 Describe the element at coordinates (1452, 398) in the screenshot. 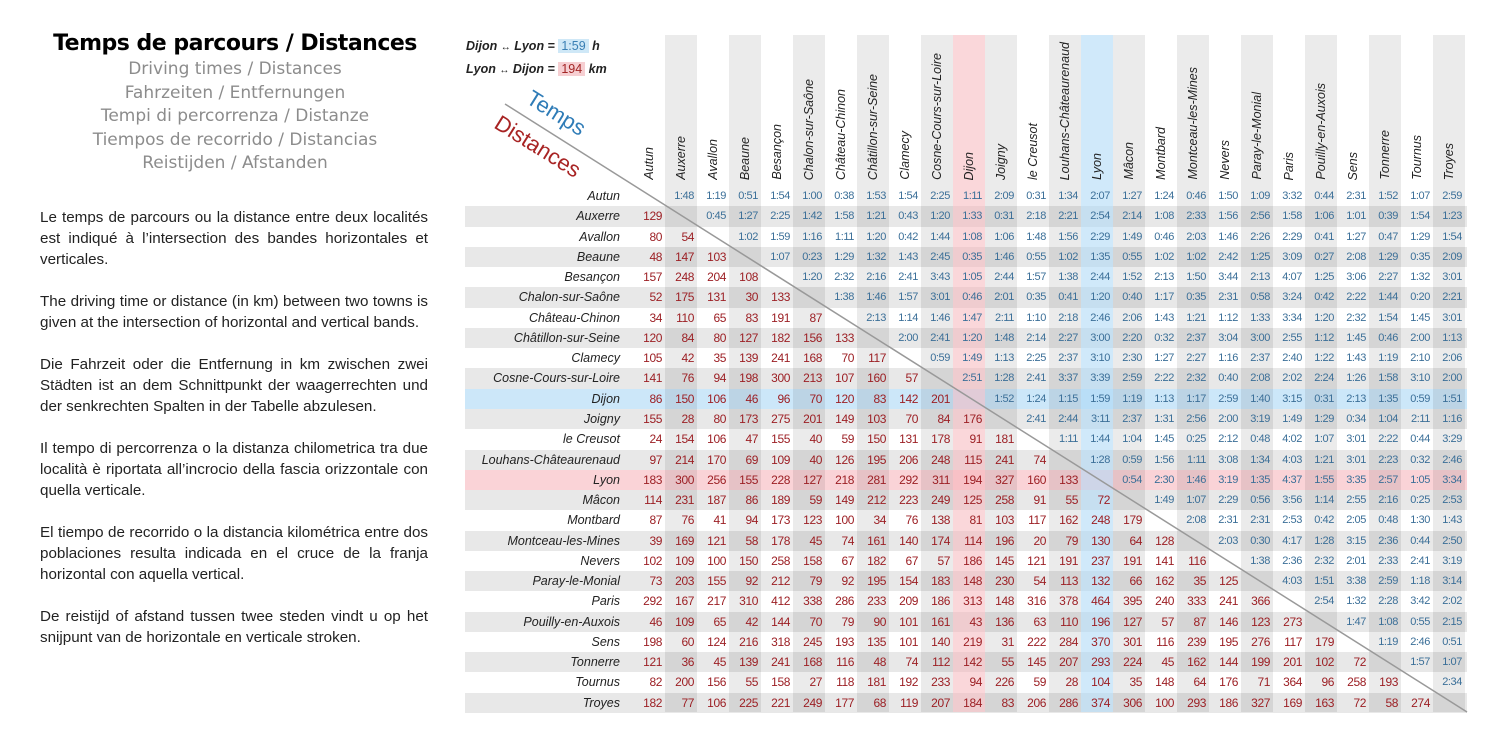

I see `time-cell: 1:51` at that location.